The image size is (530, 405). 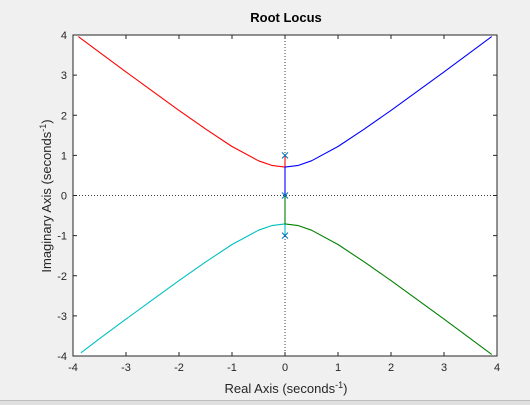 I want to click on y-axis-label: Imaginary Axis (seconds-1), so click(x=46, y=195).